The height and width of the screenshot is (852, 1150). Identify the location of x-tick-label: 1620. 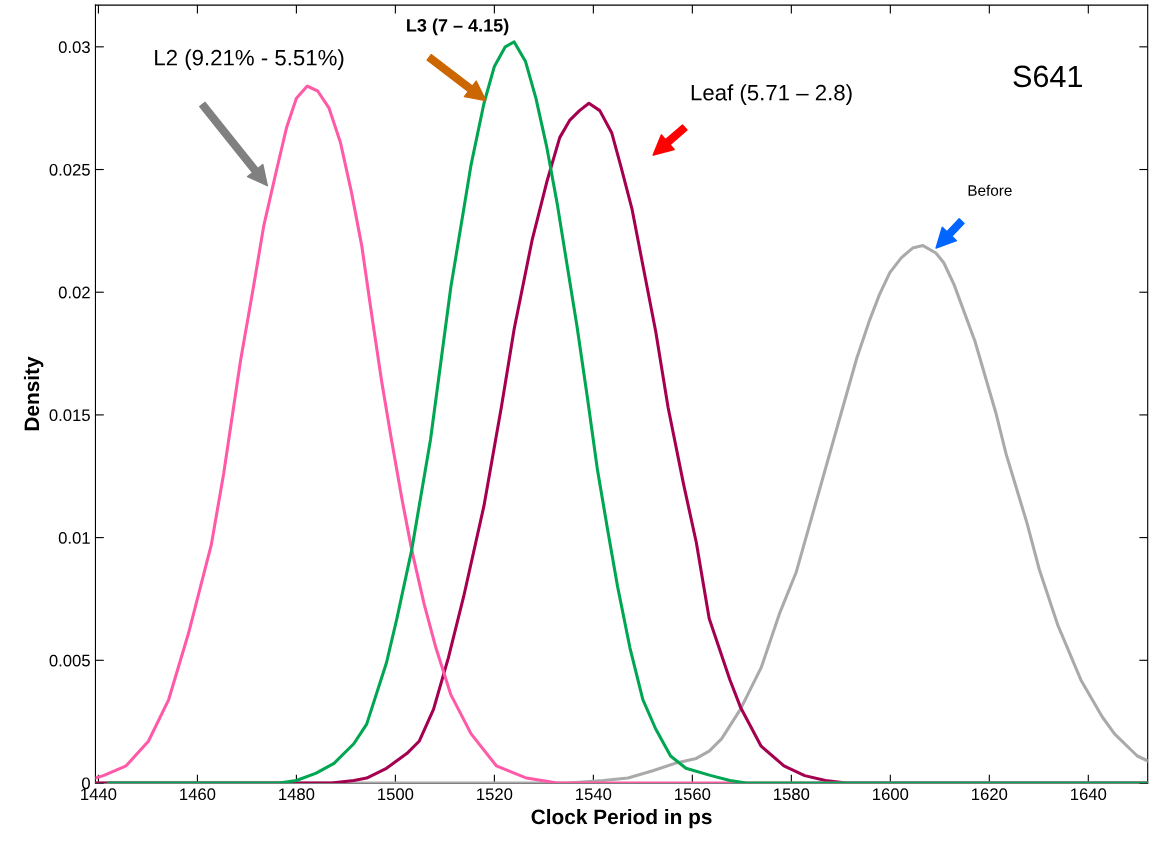
(990, 794).